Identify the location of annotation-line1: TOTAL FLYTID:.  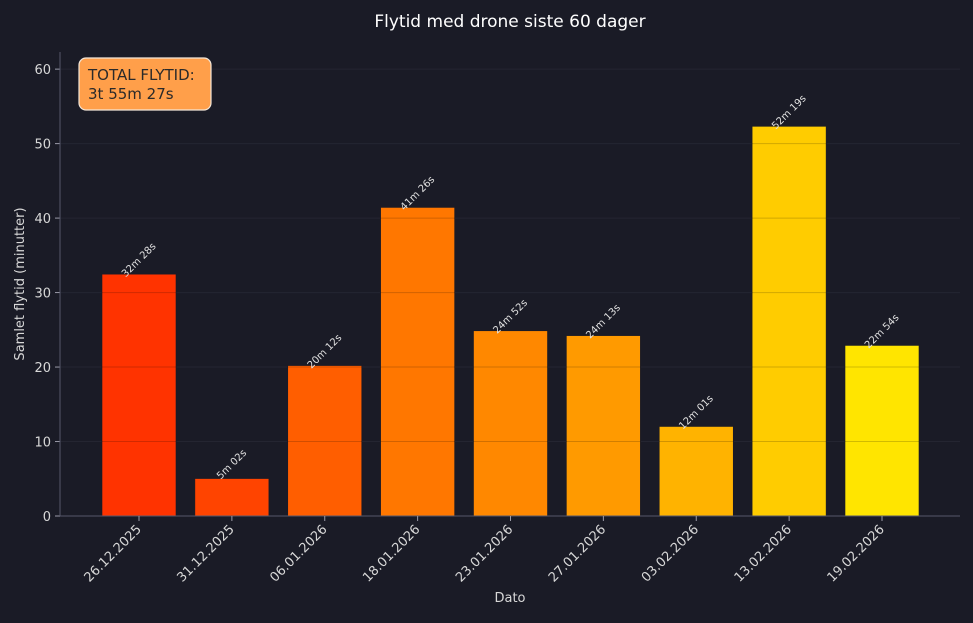
(141, 75).